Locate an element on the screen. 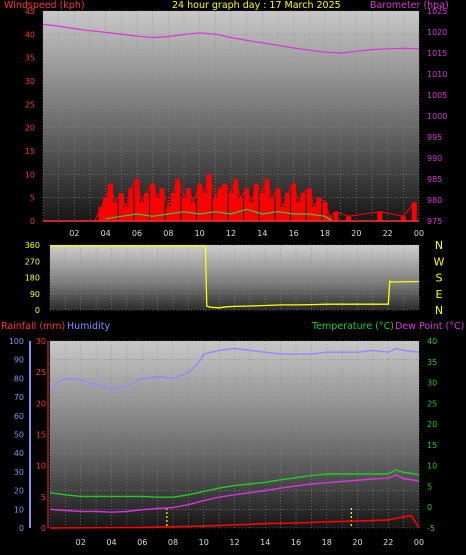  graph-title: 24 hour graph day : 17 March 2025 is located at coordinates (256, 5).